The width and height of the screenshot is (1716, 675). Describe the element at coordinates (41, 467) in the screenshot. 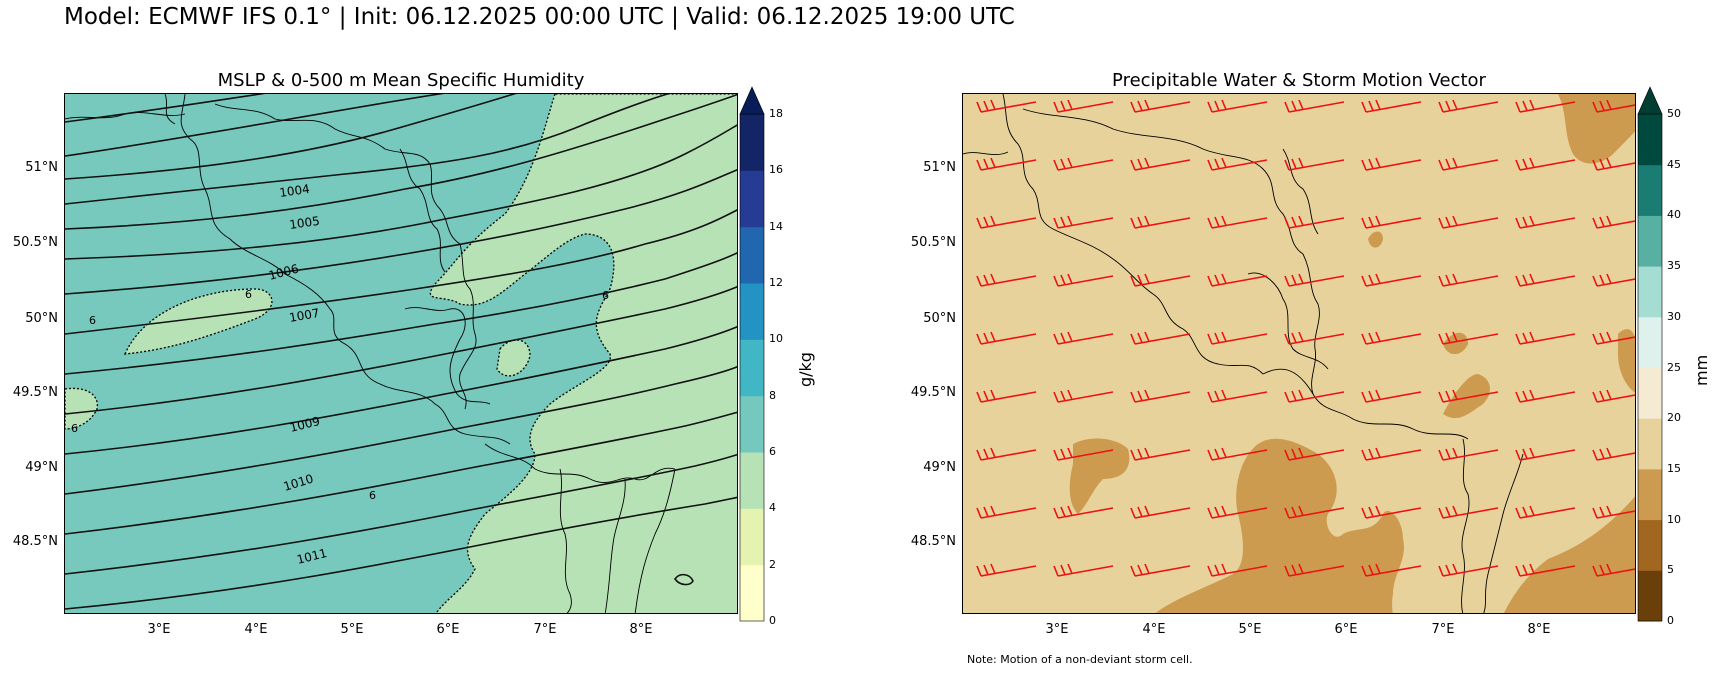

I see `left-lat-label: 49°N` at that location.